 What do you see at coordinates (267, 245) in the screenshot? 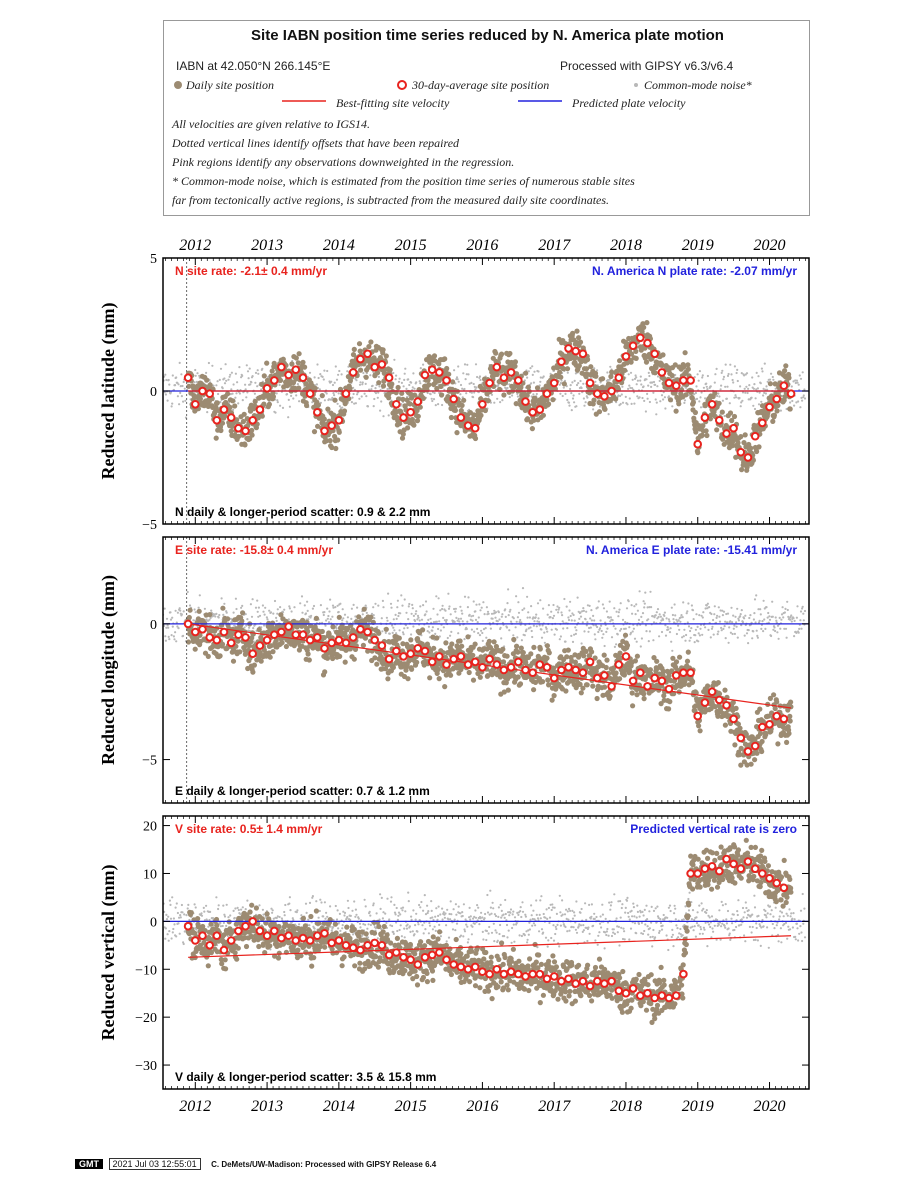
I see `x-tick-label: 2013` at bounding box center [267, 245].